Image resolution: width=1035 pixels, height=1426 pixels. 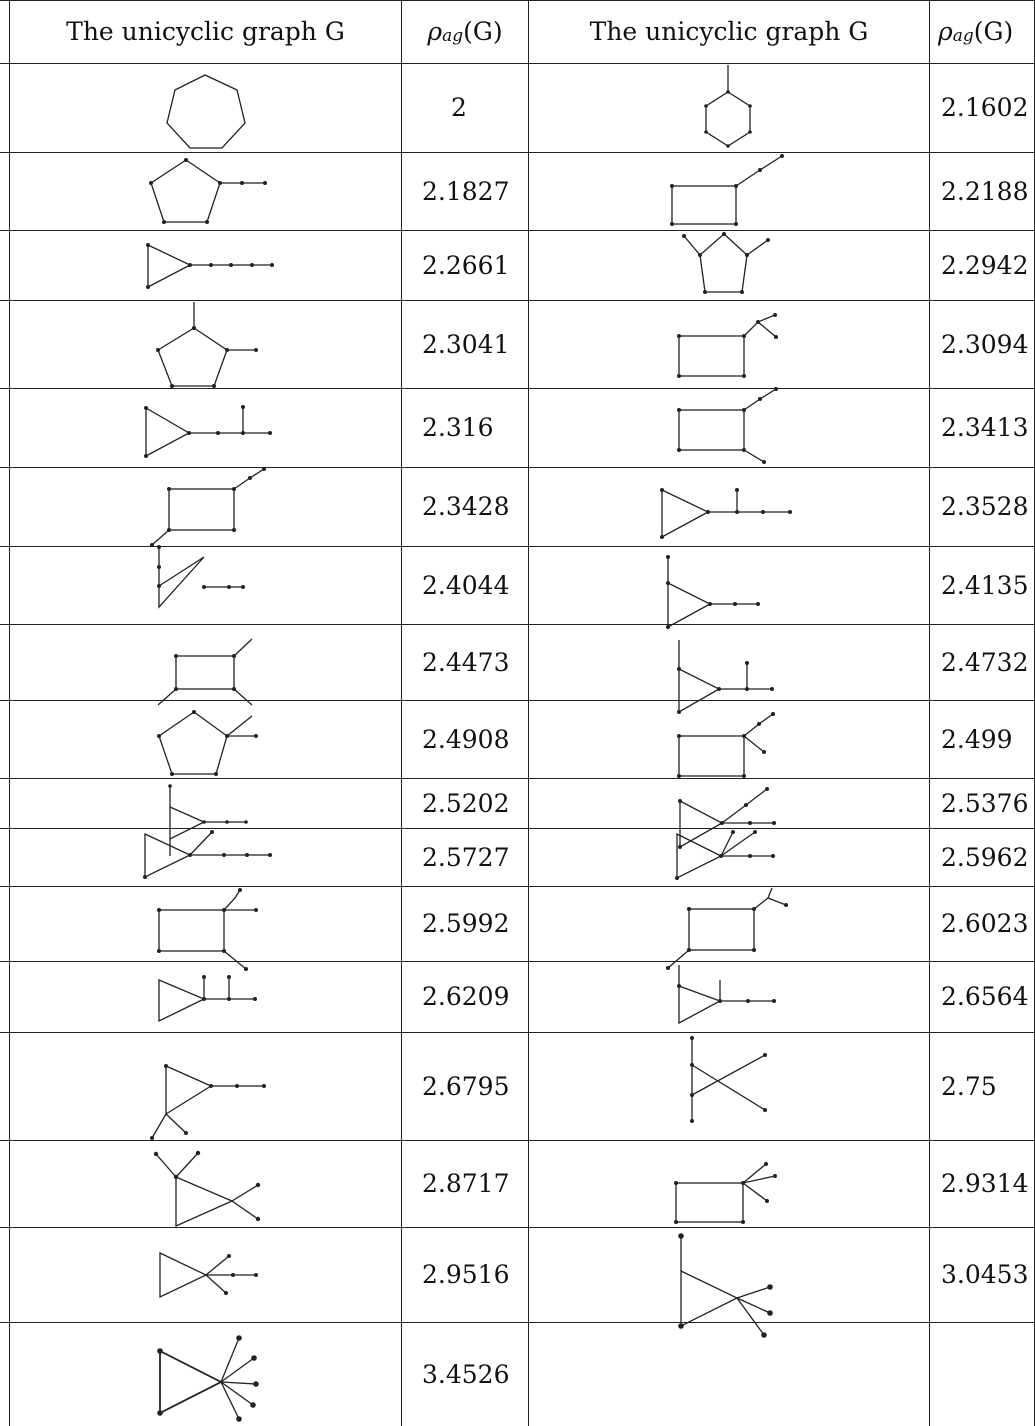 I want to click on graph-hexagon-pendant, so click(x=728, y=106).